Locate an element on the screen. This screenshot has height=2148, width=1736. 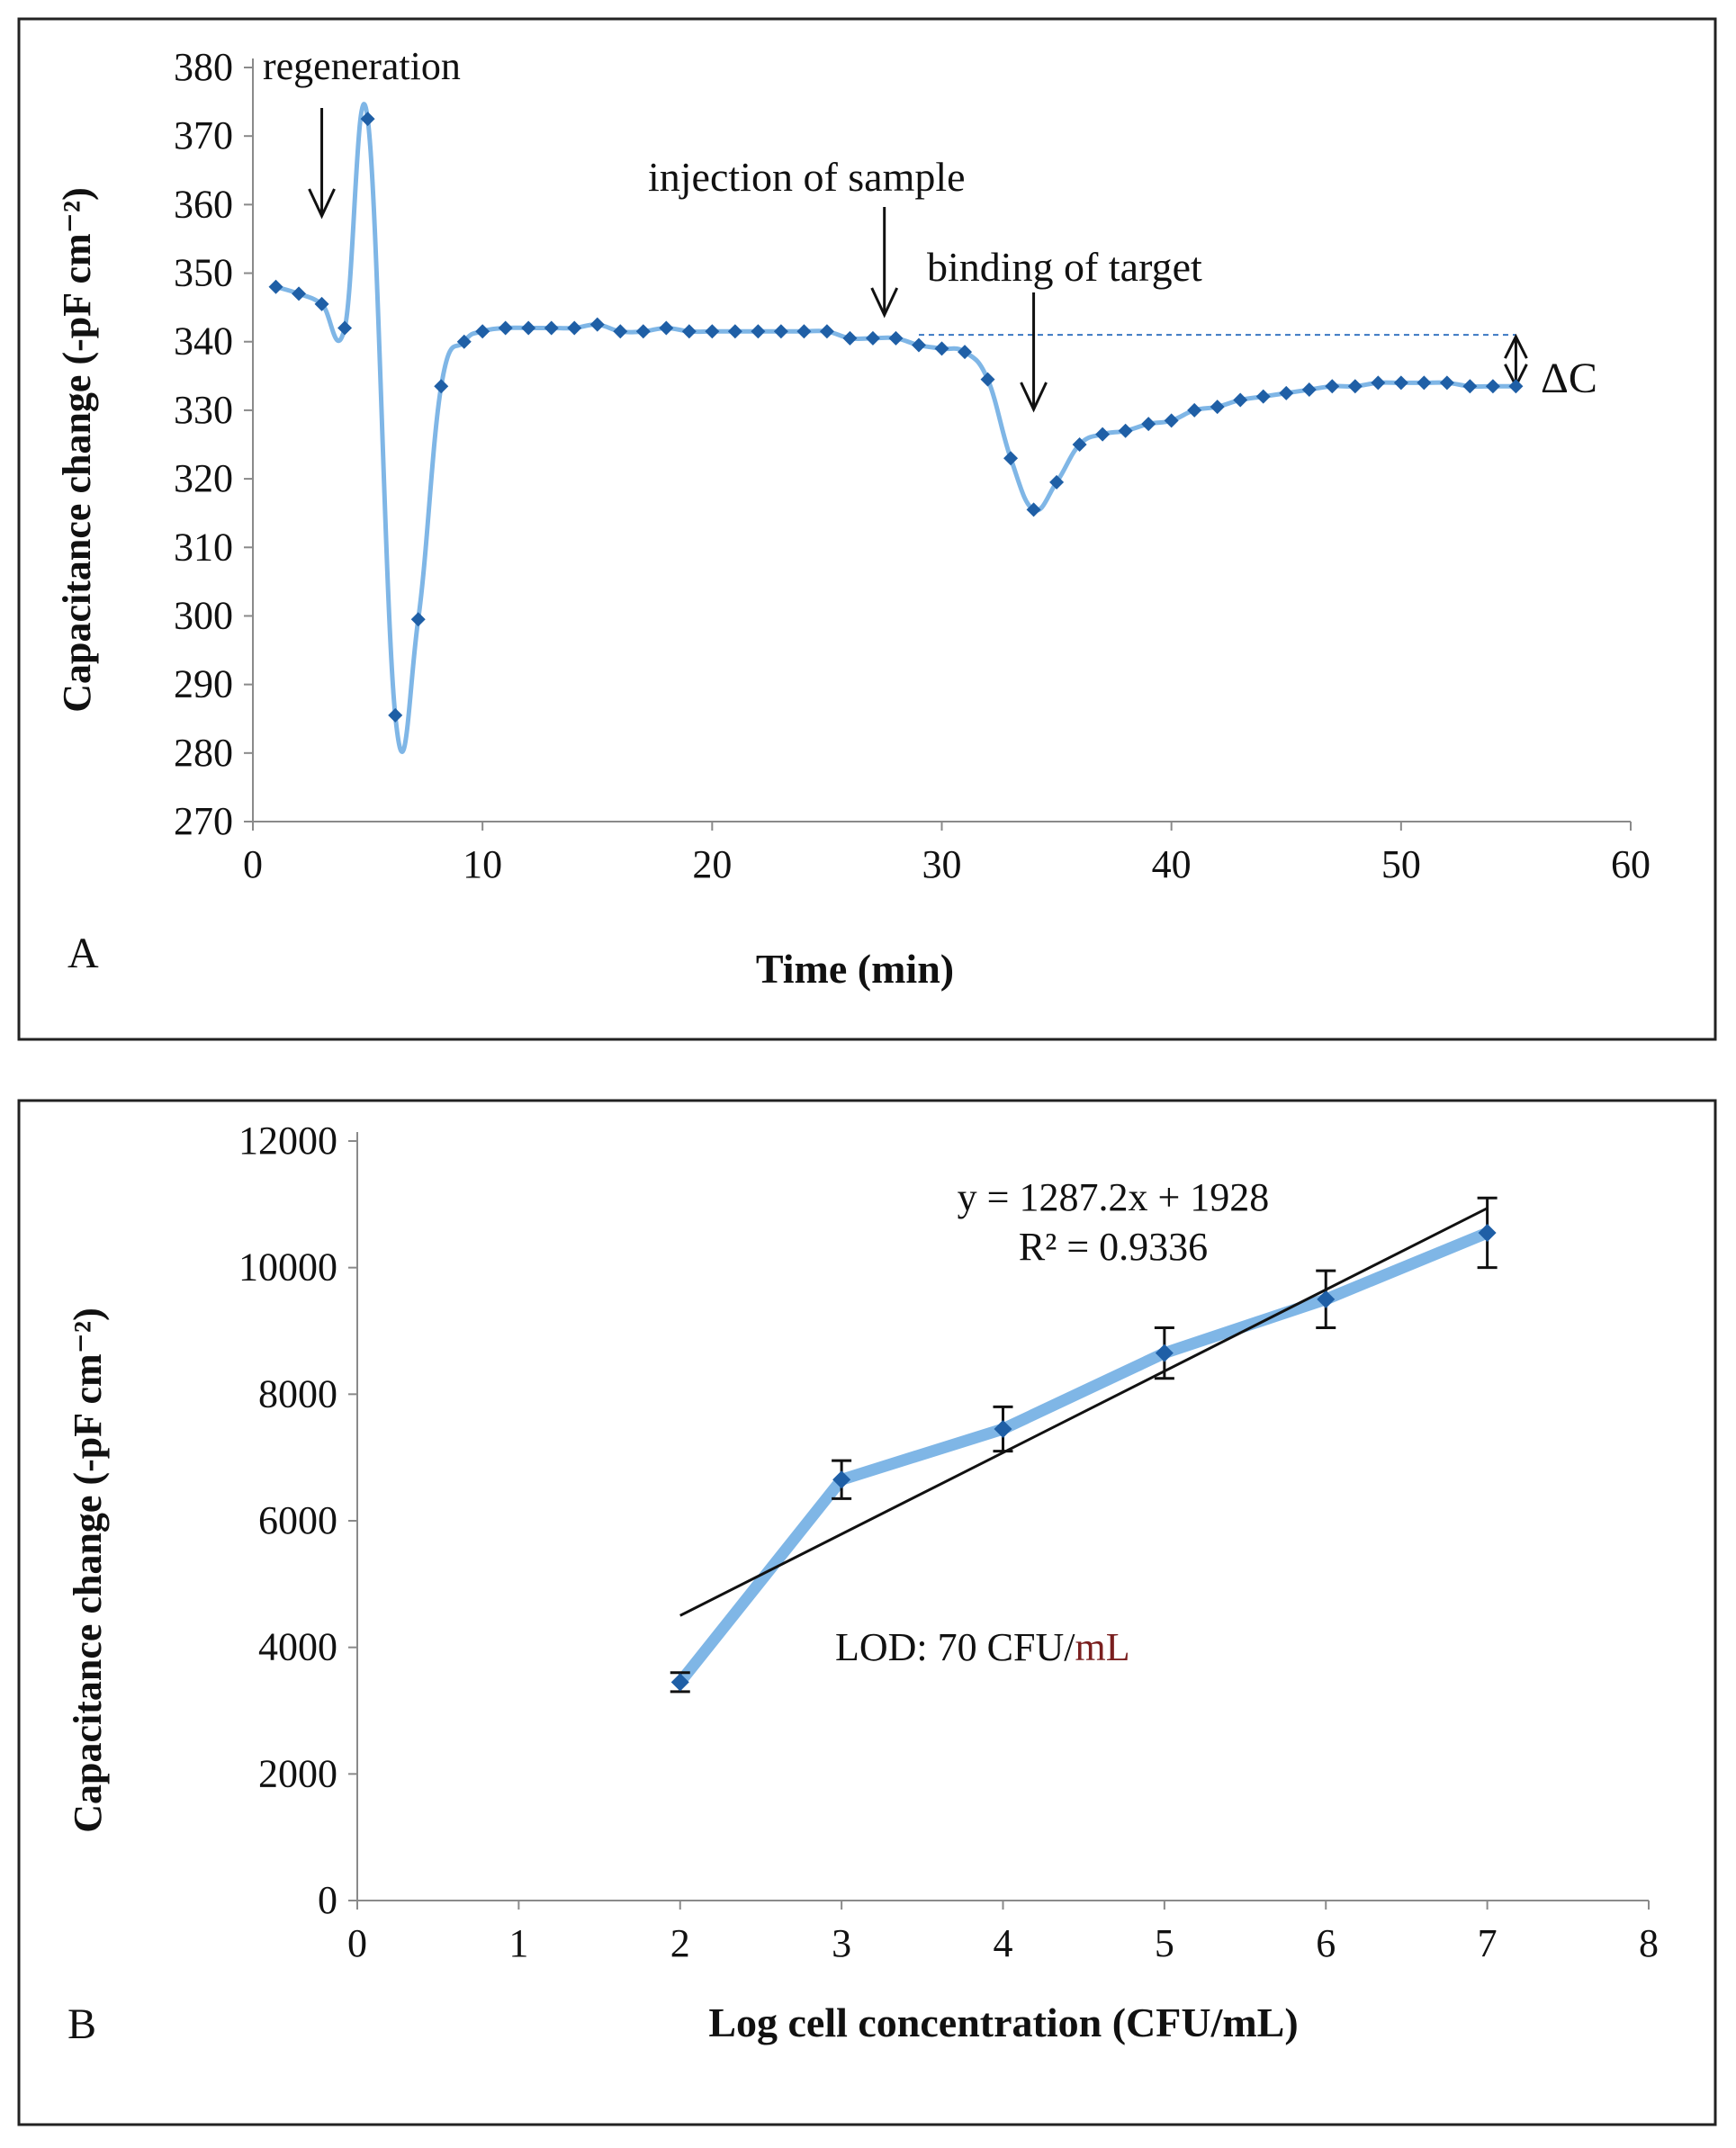
panel-b-y-axis-label: Capacitance change (-pF cm⁻²) is located at coordinates (88, 1570).